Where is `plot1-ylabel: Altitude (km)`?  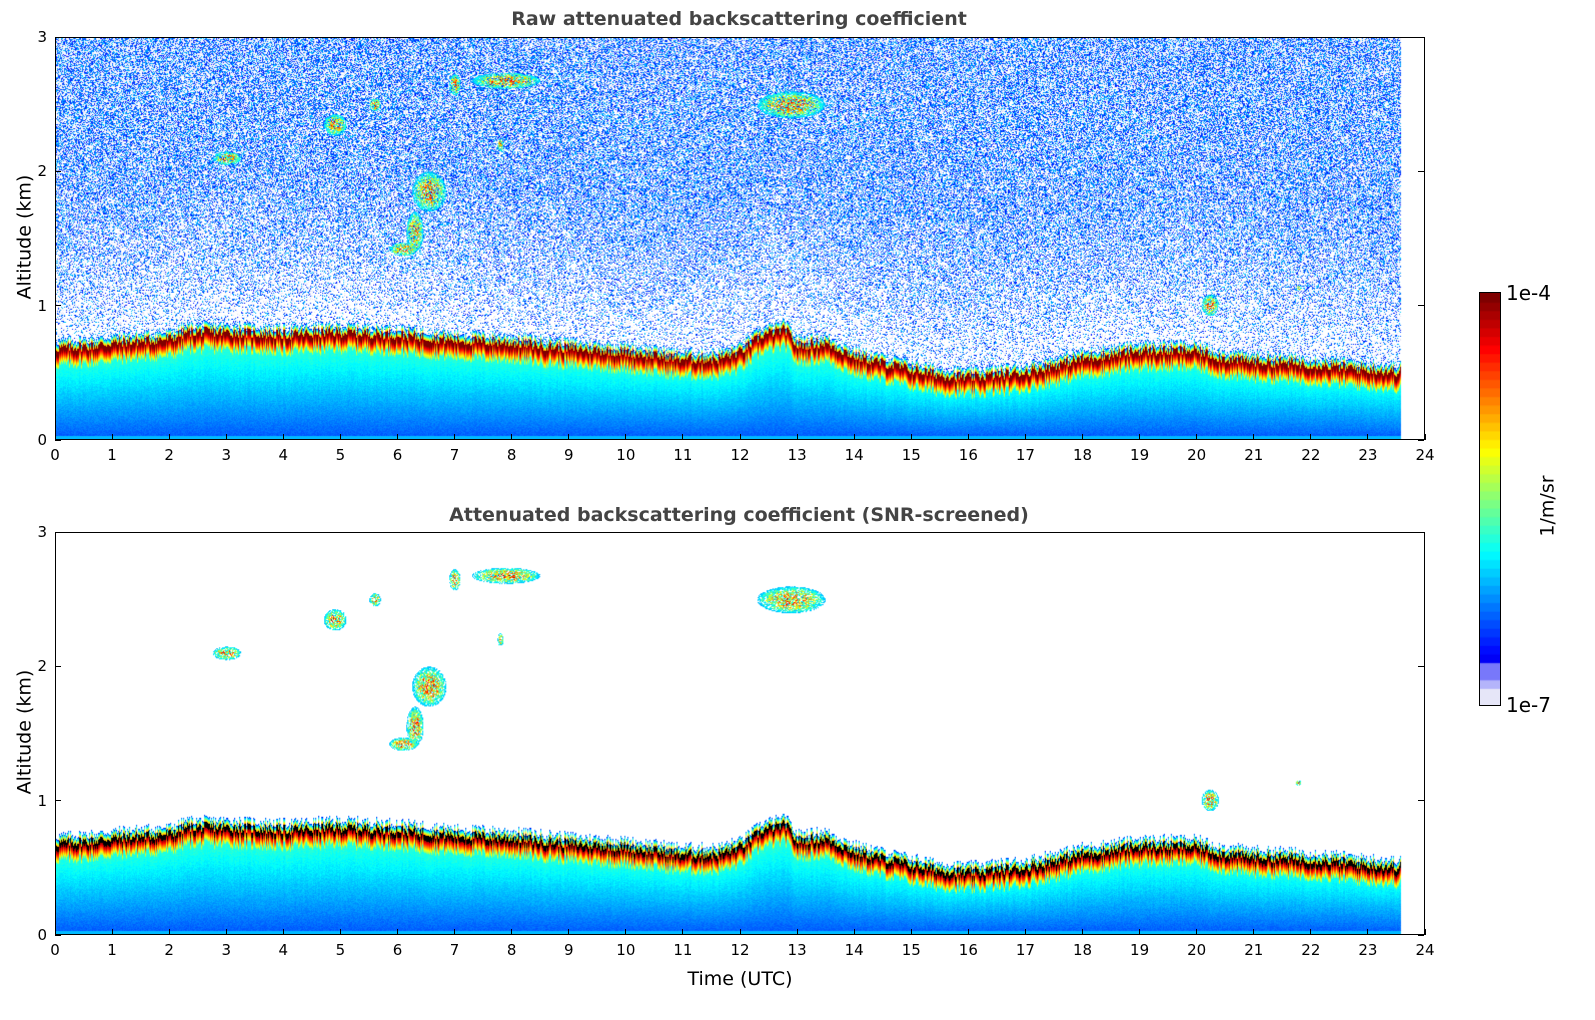 plot1-ylabel: Altitude (km) is located at coordinates (24, 237).